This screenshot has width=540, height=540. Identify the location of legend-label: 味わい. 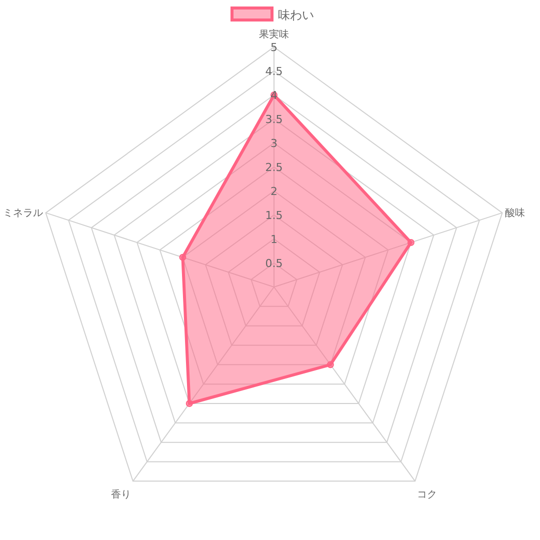
(296, 15).